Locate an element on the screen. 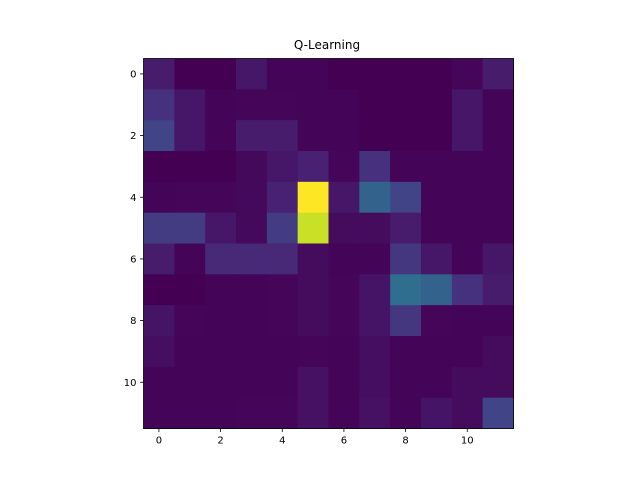 This screenshot has height=480, width=640. heatmap-cell-r1-c2 is located at coordinates (221, 105).